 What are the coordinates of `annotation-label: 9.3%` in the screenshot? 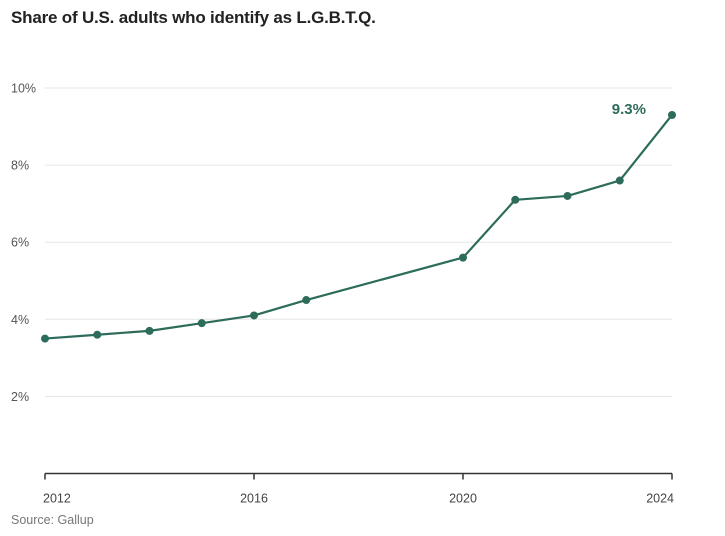 It's located at (629, 109).